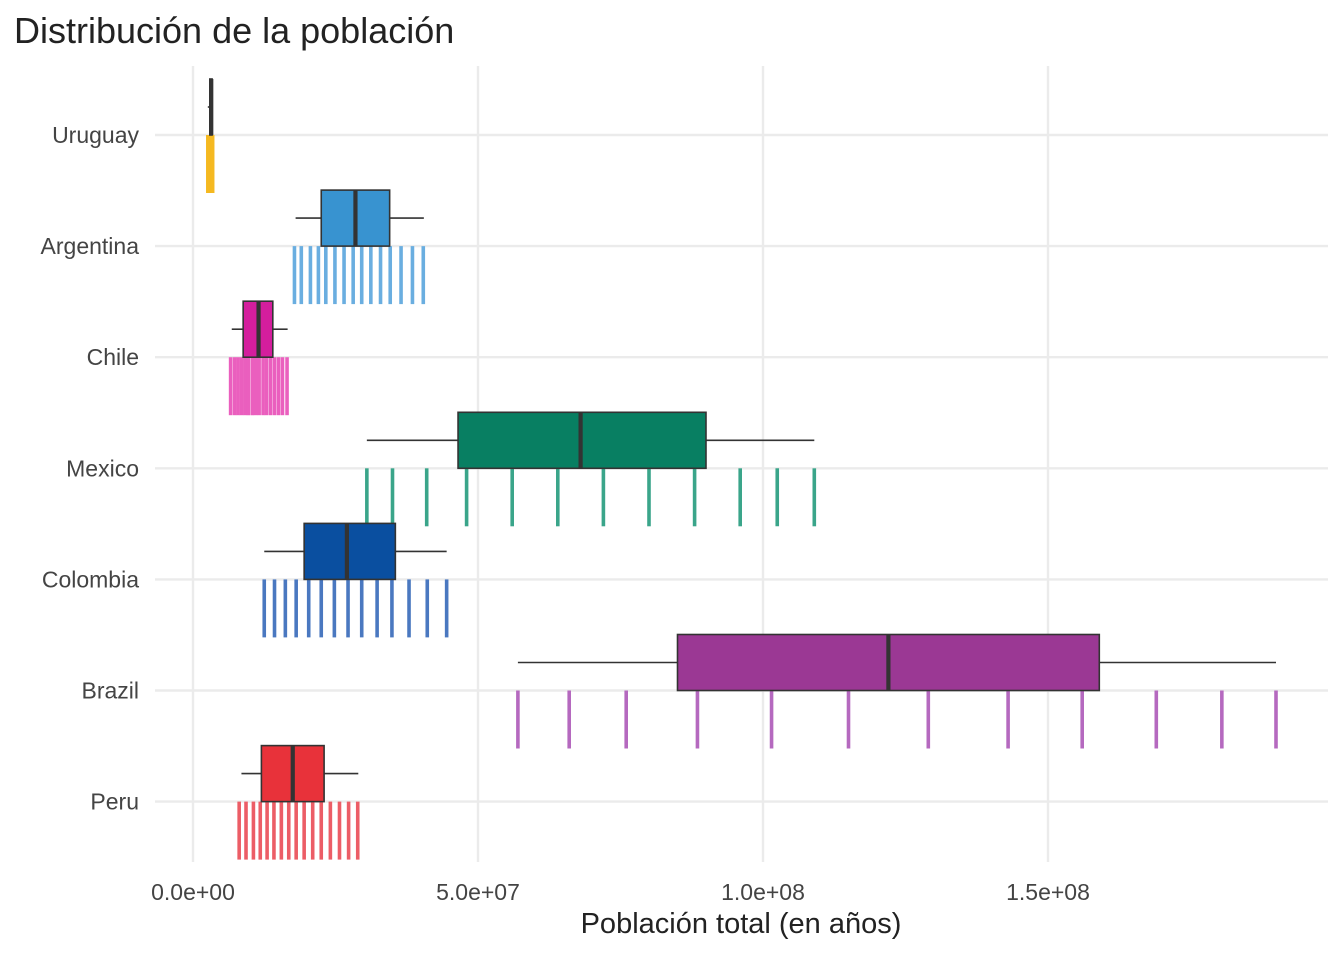  Describe the element at coordinates (90, 246) in the screenshot. I see `y-tick-label: Argentina` at that location.